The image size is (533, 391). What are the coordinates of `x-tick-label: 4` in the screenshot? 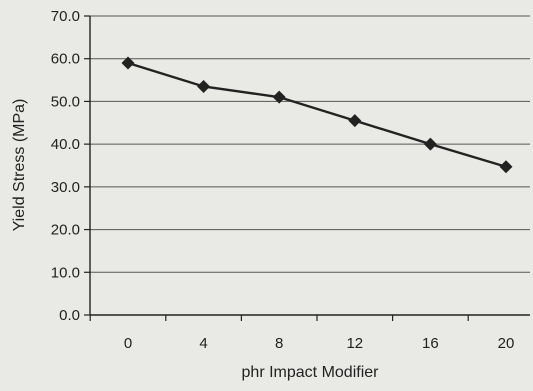 It's located at (203, 343).